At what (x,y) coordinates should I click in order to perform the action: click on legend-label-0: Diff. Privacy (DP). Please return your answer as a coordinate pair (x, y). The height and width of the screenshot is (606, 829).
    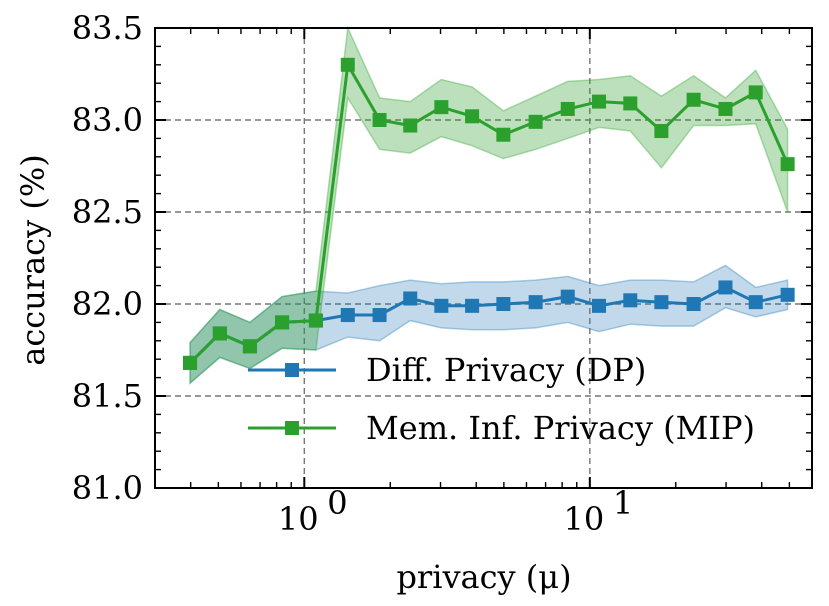
    Looking at the image, I should click on (506, 370).